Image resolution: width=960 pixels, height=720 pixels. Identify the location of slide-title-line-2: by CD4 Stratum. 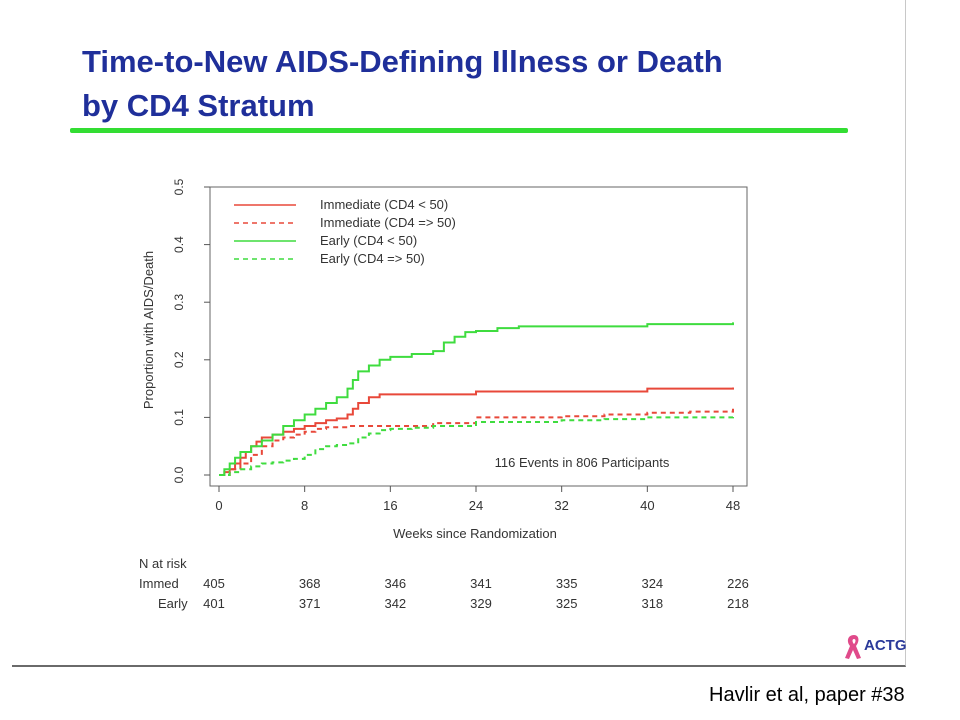
(198, 105).